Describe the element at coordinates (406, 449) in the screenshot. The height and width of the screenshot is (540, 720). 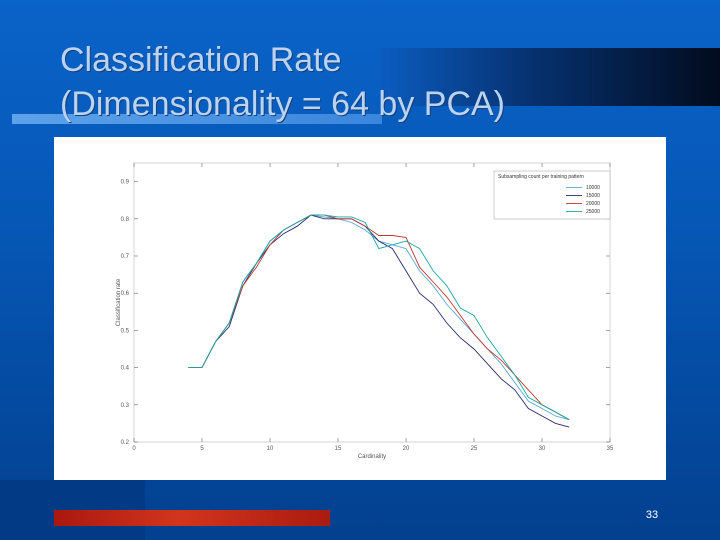
I see `x-tick-label: 20` at that location.